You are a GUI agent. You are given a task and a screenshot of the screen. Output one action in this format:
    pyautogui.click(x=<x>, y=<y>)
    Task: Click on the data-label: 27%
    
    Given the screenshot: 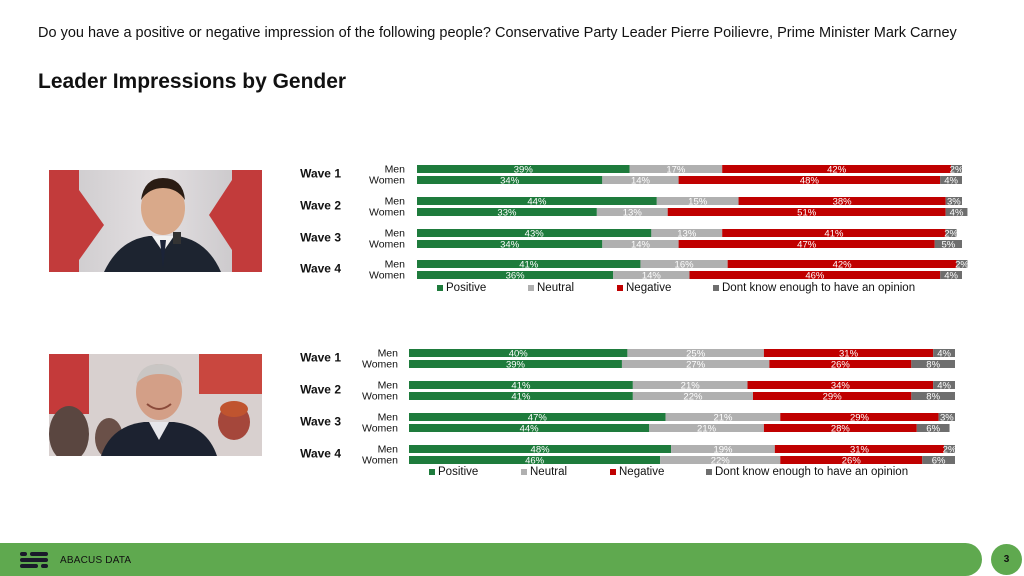 What is the action you would take?
    pyautogui.click(x=696, y=364)
    